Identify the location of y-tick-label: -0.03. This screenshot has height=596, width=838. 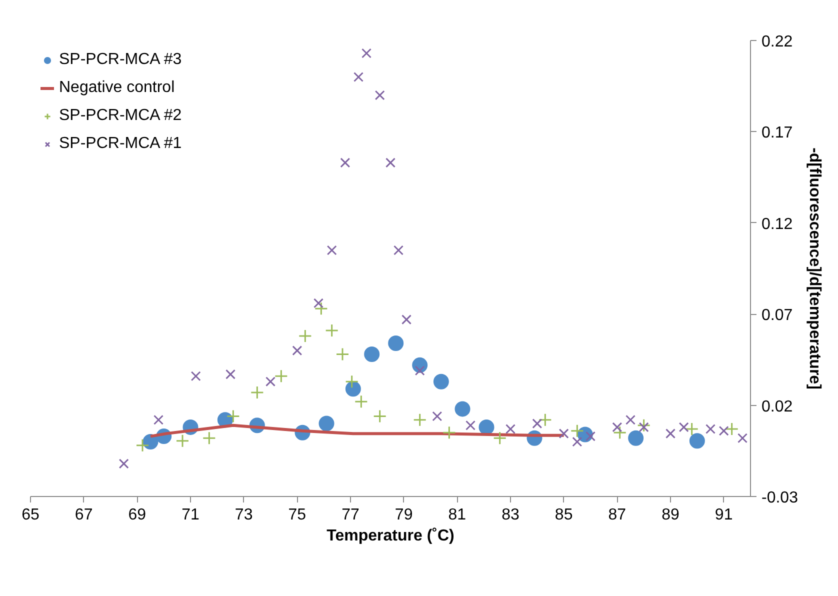
(780, 498).